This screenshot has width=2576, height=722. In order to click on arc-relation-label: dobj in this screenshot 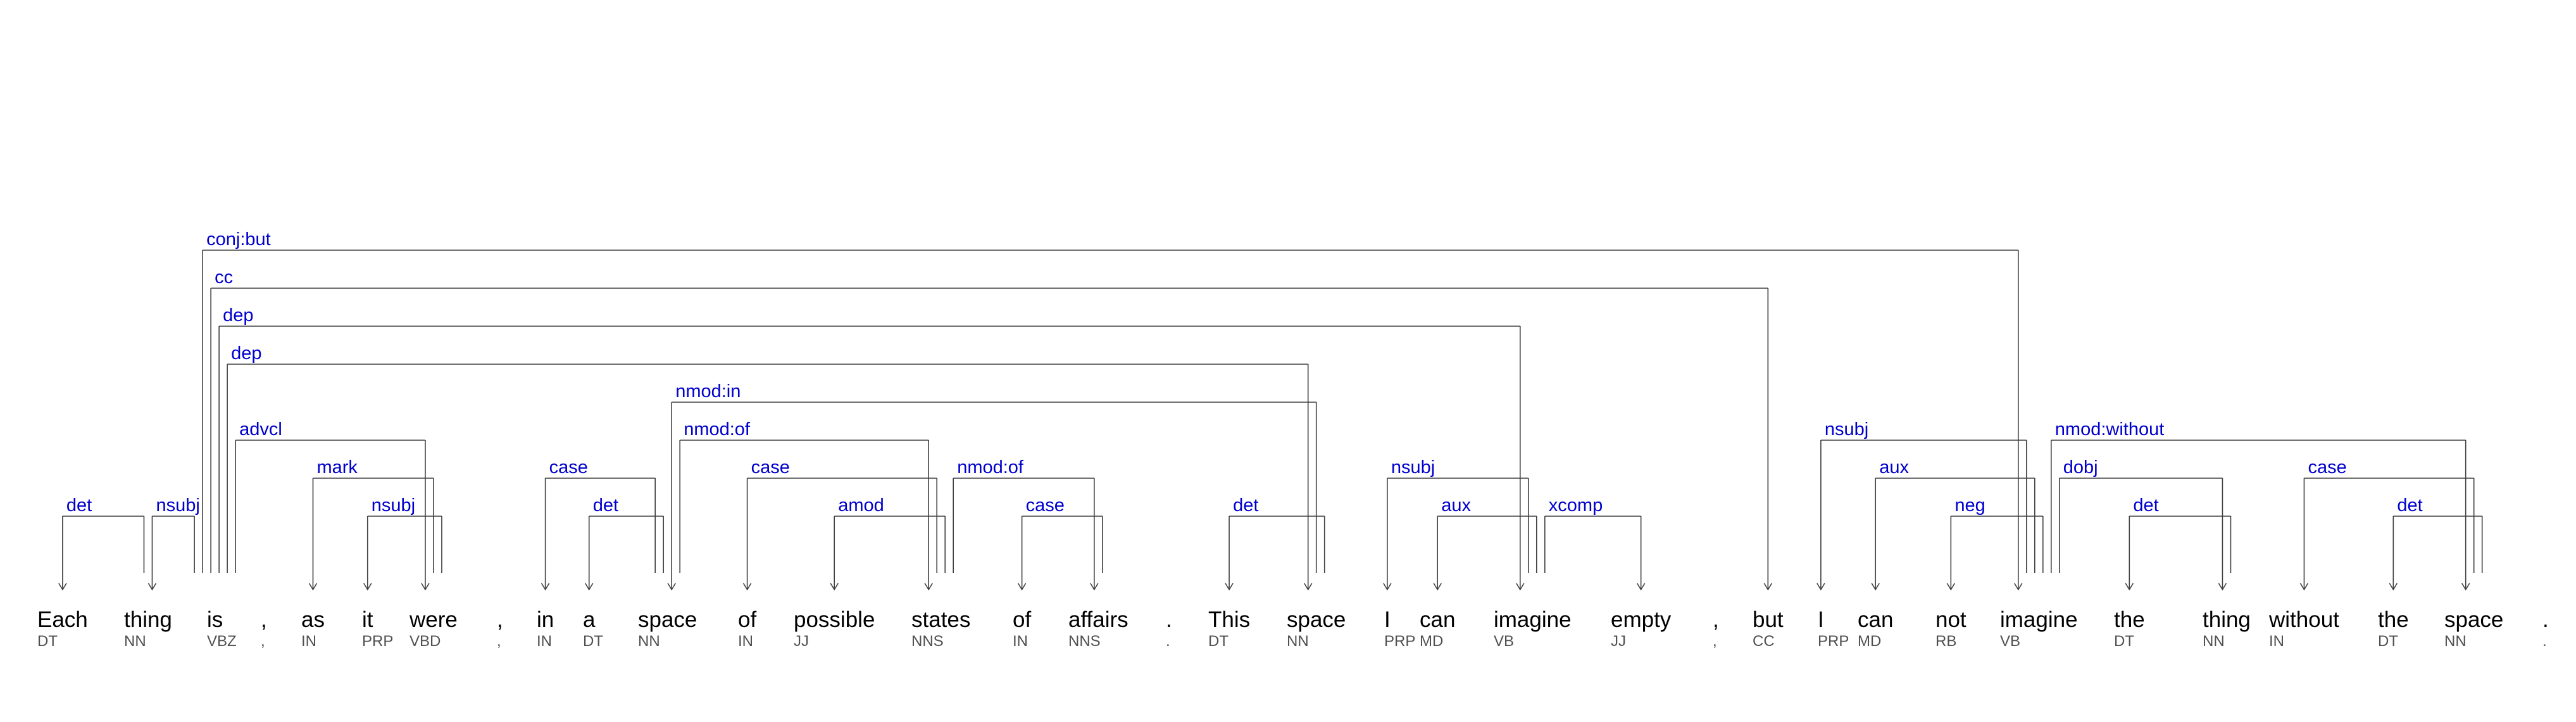, I will do `click(2080, 467)`.